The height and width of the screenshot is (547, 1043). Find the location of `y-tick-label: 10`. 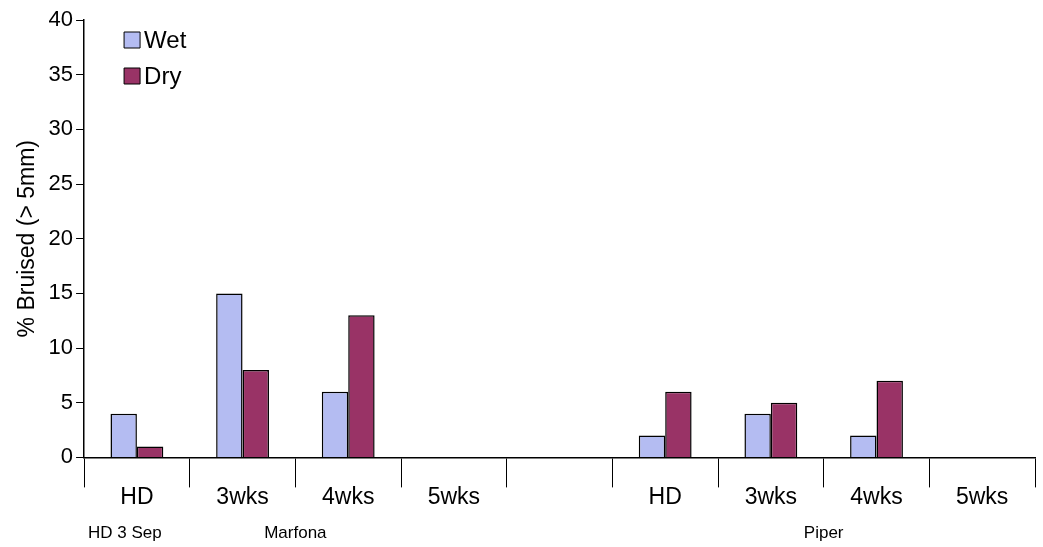

y-tick-label: 10 is located at coordinates (61, 347).